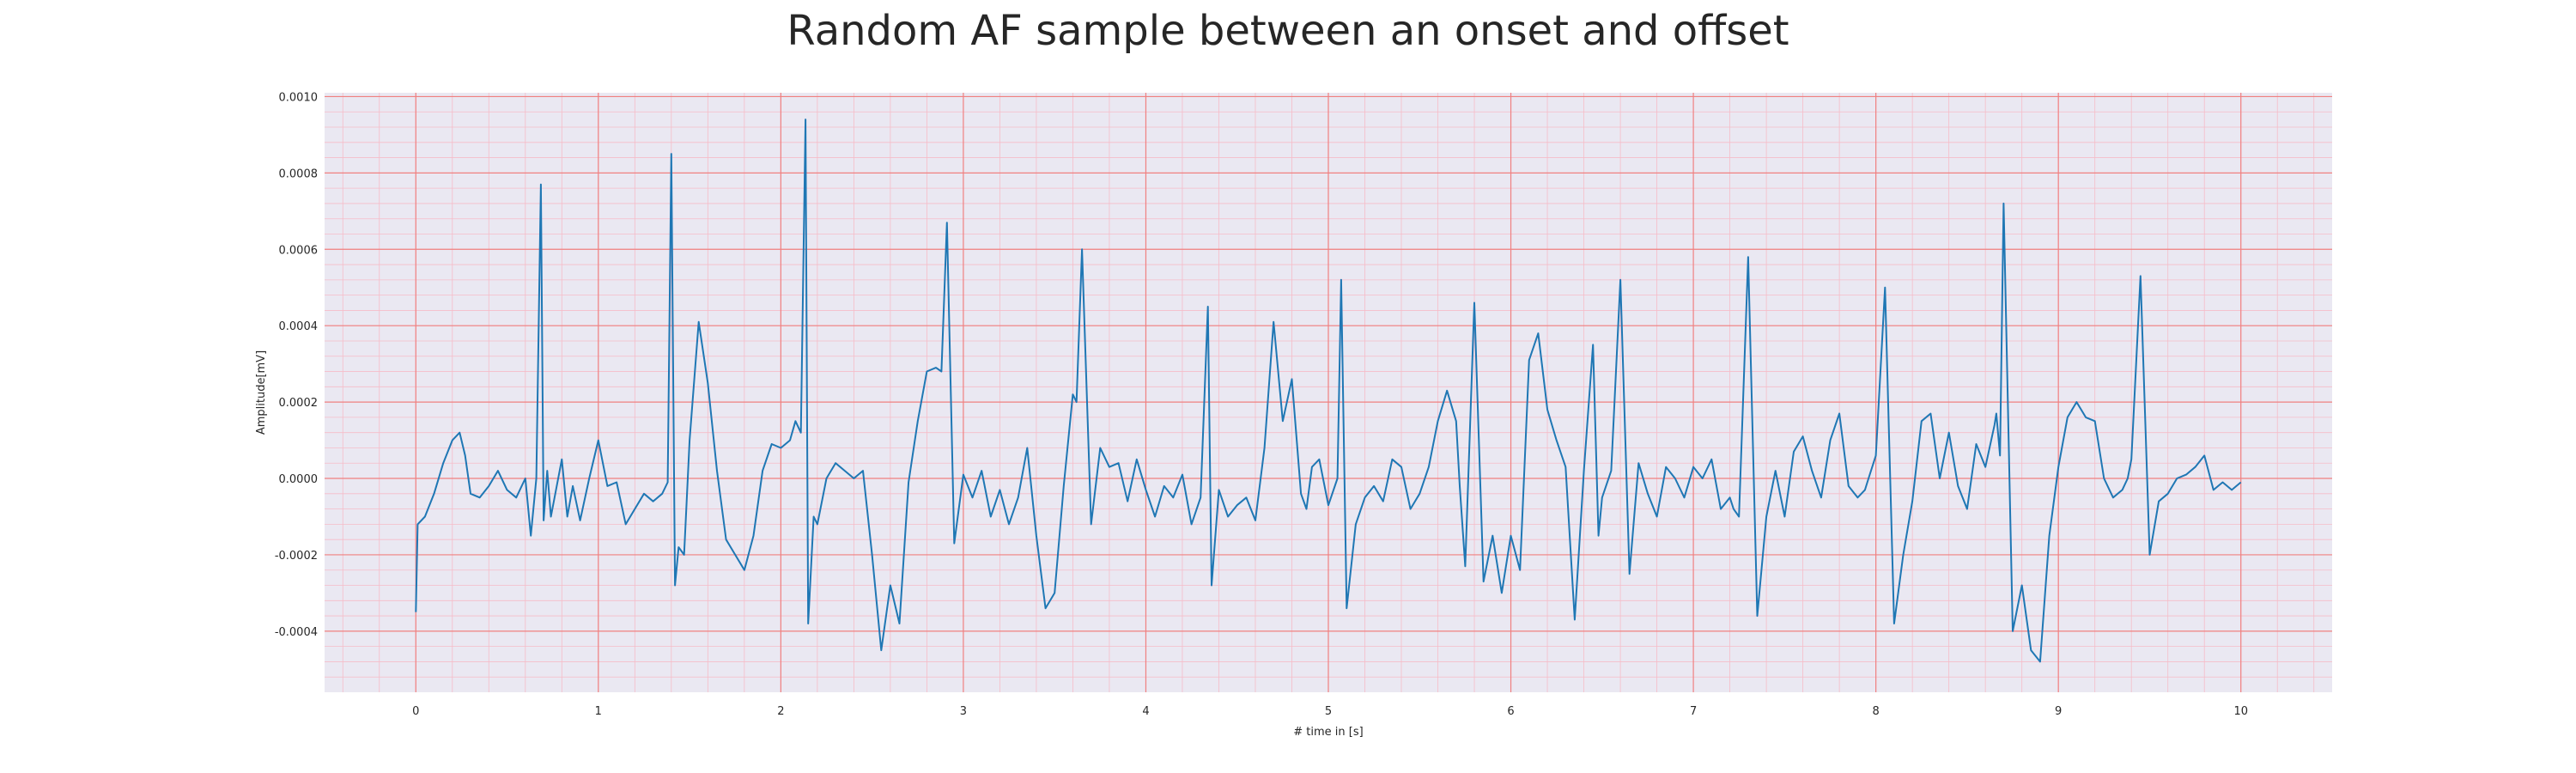 This screenshot has height=773, width=2576. Describe the element at coordinates (963, 711) in the screenshot. I see `x-tick-label: 3` at that location.